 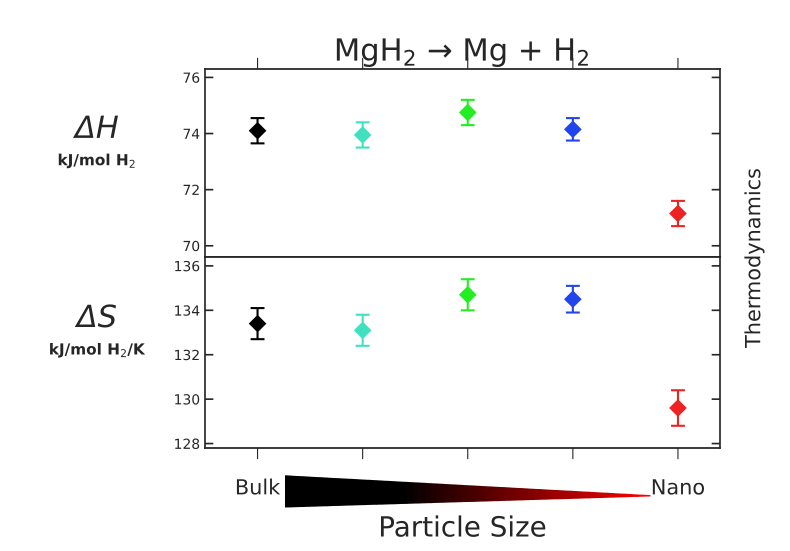 I want to click on y-tick-label: 132, so click(x=187, y=355).